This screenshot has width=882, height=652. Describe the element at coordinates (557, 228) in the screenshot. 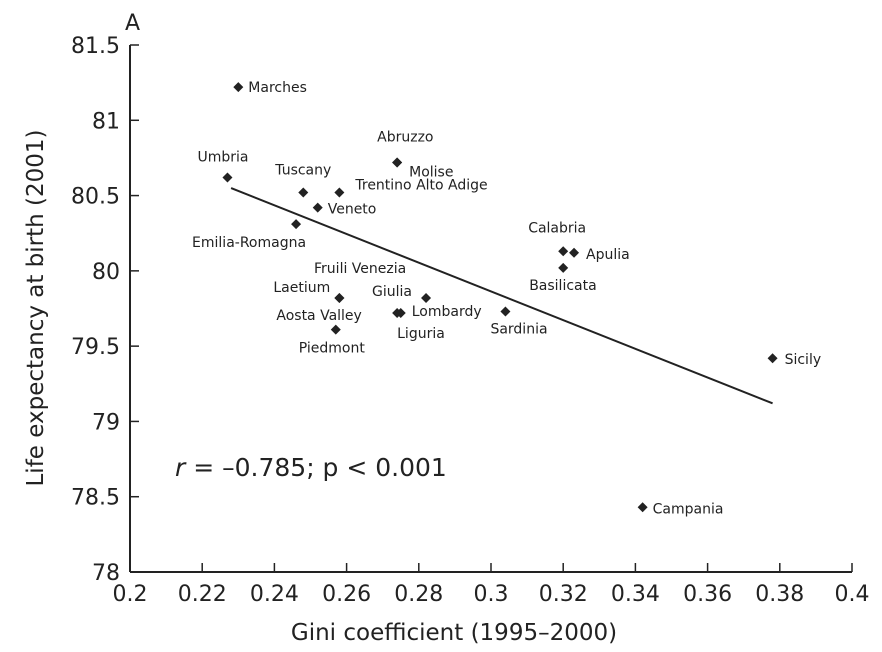

I see `point-label: Calabria` at that location.